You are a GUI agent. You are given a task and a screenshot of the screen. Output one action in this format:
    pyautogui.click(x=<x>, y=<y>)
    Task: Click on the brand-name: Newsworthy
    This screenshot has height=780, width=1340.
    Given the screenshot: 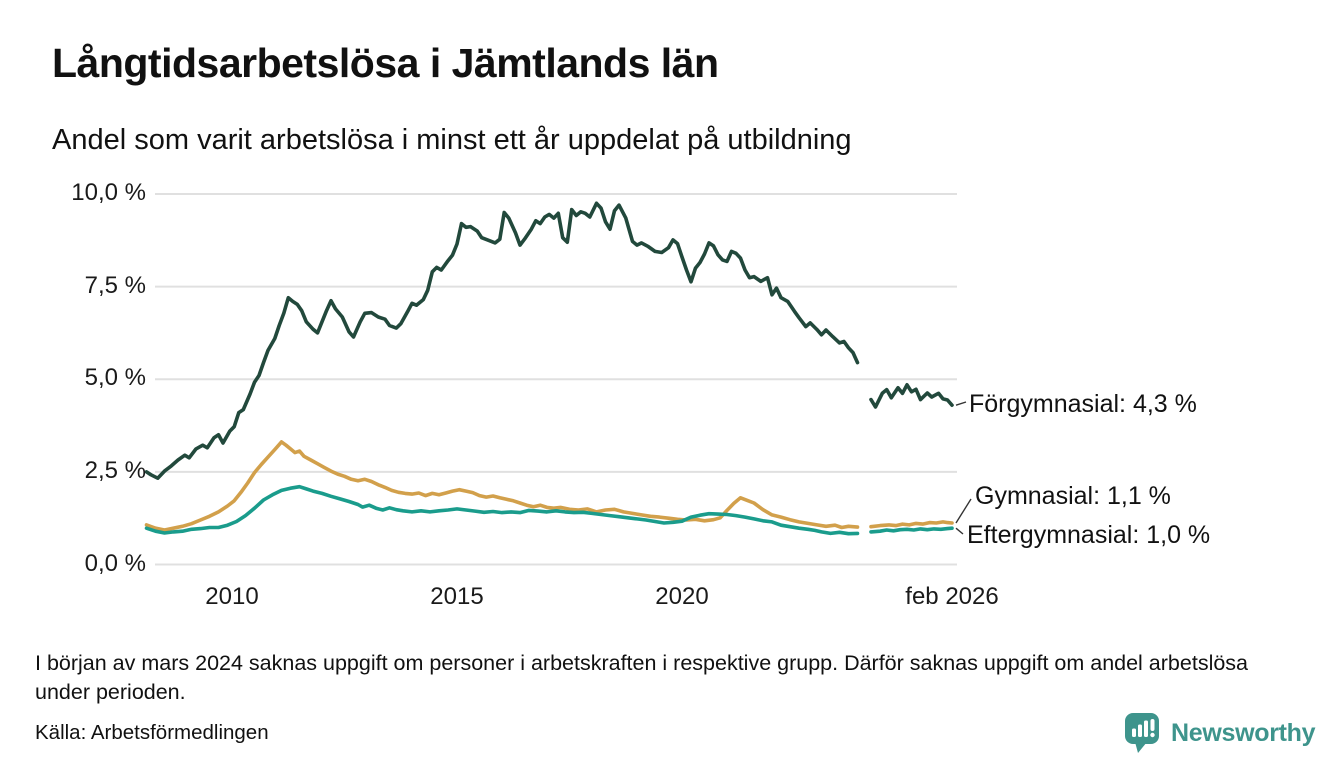 What is the action you would take?
    pyautogui.click(x=1243, y=732)
    